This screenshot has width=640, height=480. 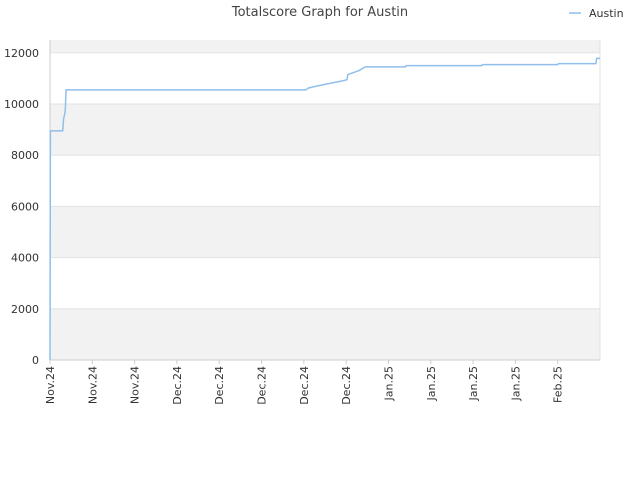 I want to click on y-tick-label: 10000, so click(x=21, y=104).